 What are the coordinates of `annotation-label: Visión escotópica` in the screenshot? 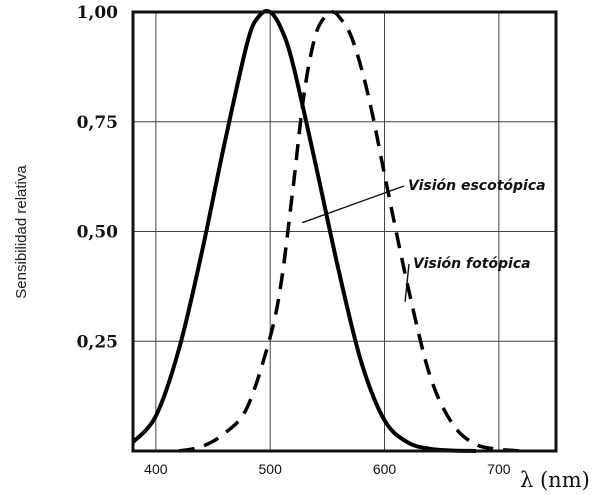 It's located at (477, 186).